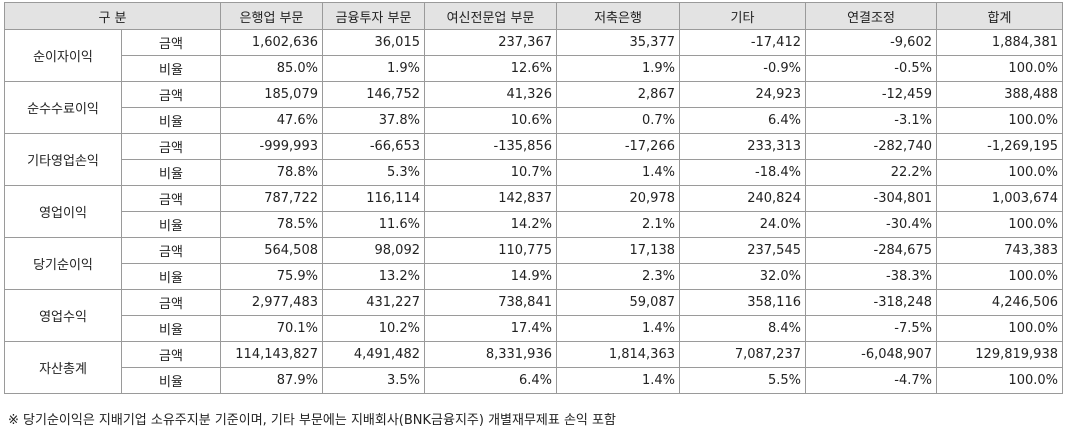 The height and width of the screenshot is (433, 1079). Describe the element at coordinates (742, 198) in the screenshot. I see `amount-cell: 240,824` at that location.